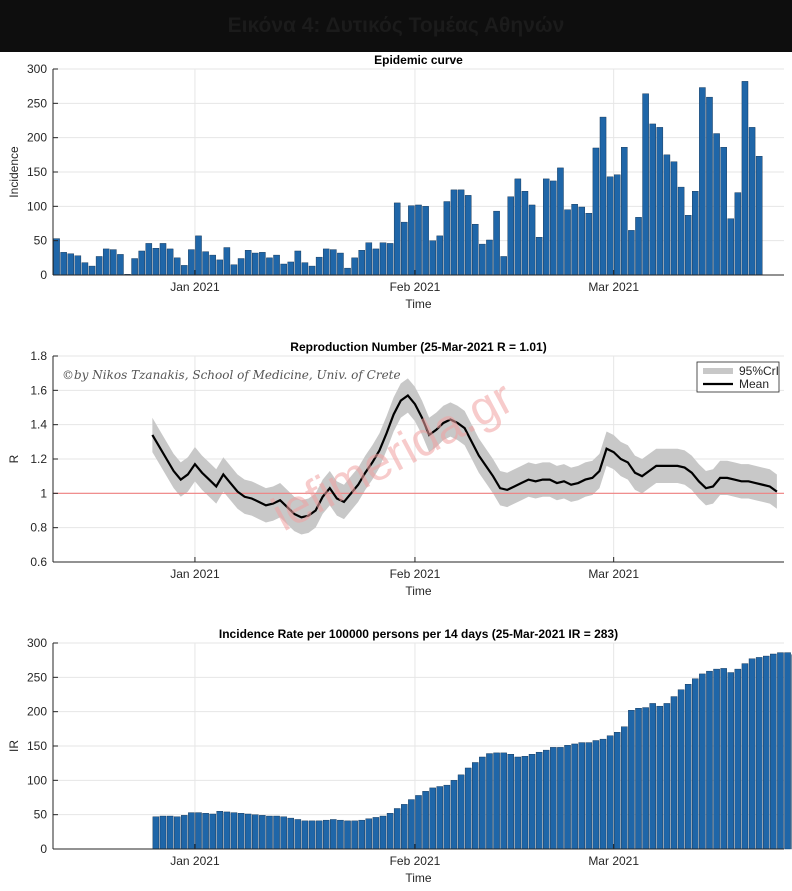 Image resolution: width=792 pixels, height=891 pixels. Describe the element at coordinates (415, 287) in the screenshot. I see `x-tick-label: Feb 2021` at that location.